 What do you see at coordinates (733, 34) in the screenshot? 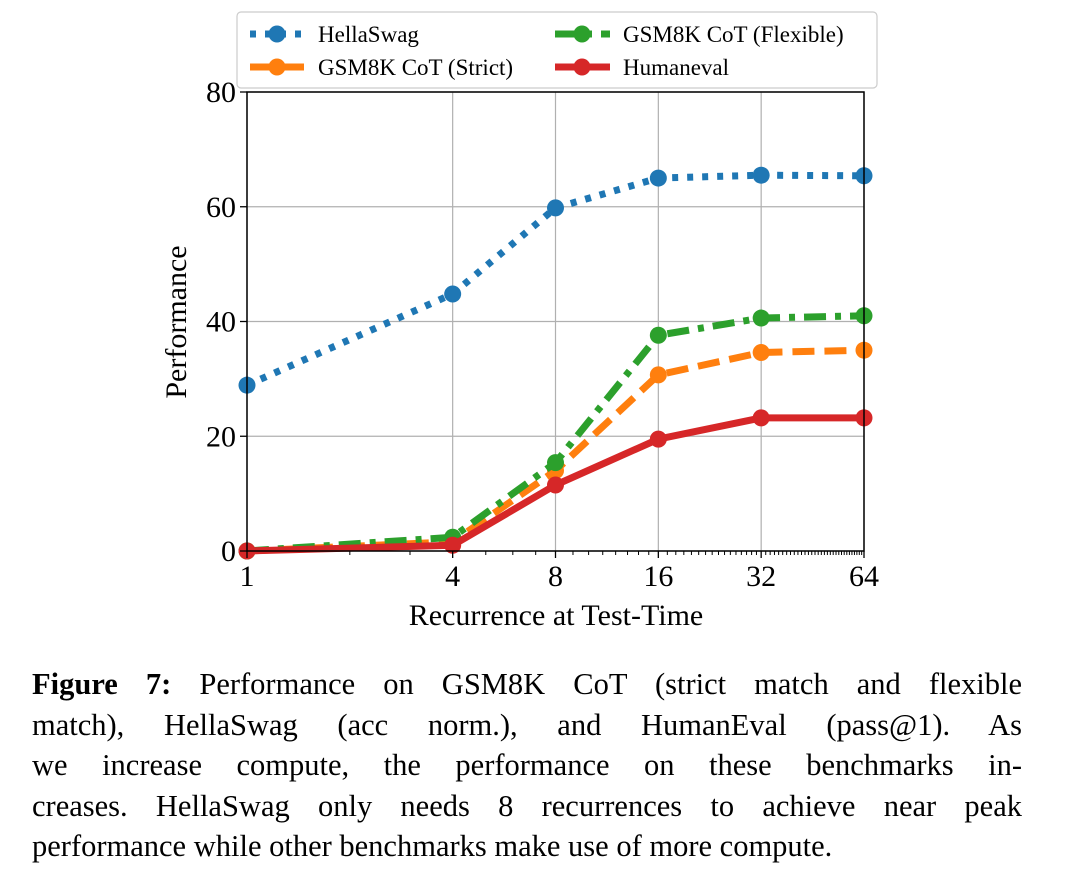
I see `legend-label: GSM8K CoT (Flexible)` at bounding box center [733, 34].